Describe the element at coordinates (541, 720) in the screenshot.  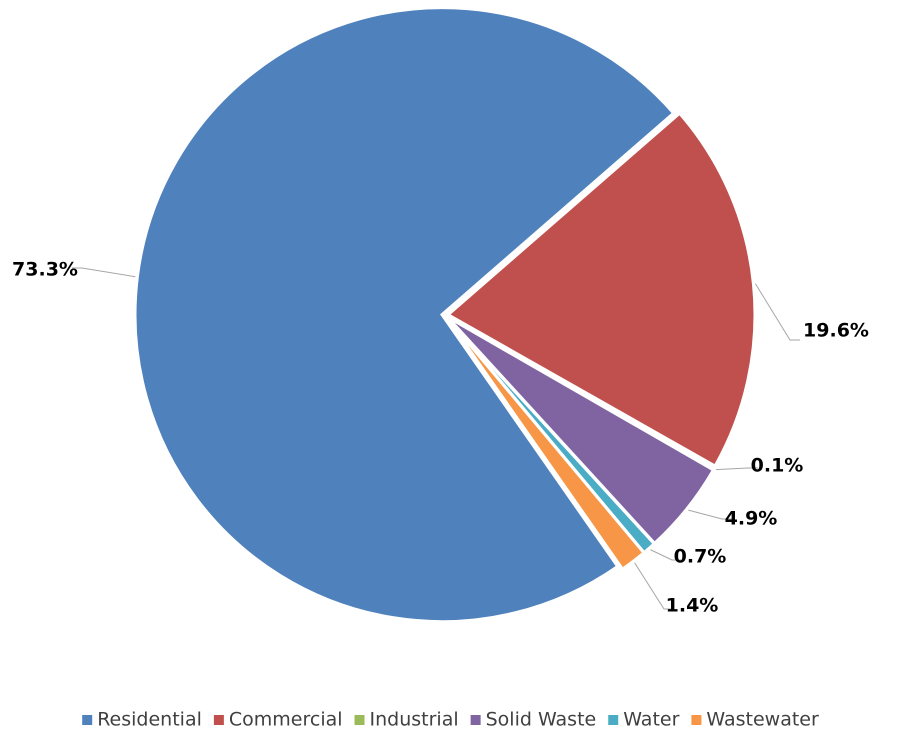
I see `legend-label: Solid Waste` at that location.